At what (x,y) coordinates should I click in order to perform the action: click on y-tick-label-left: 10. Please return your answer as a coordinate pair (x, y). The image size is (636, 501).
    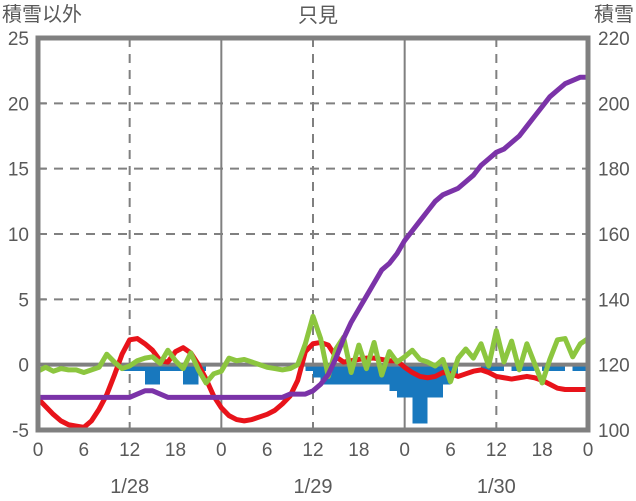
    Looking at the image, I should click on (18, 235).